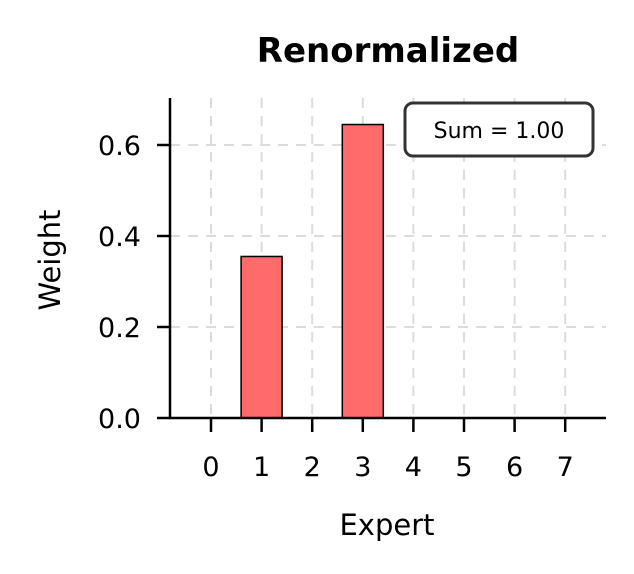 Image resolution: width=634 pixels, height=574 pixels. What do you see at coordinates (119, 237) in the screenshot?
I see `y-tick-label: 0.4` at bounding box center [119, 237].